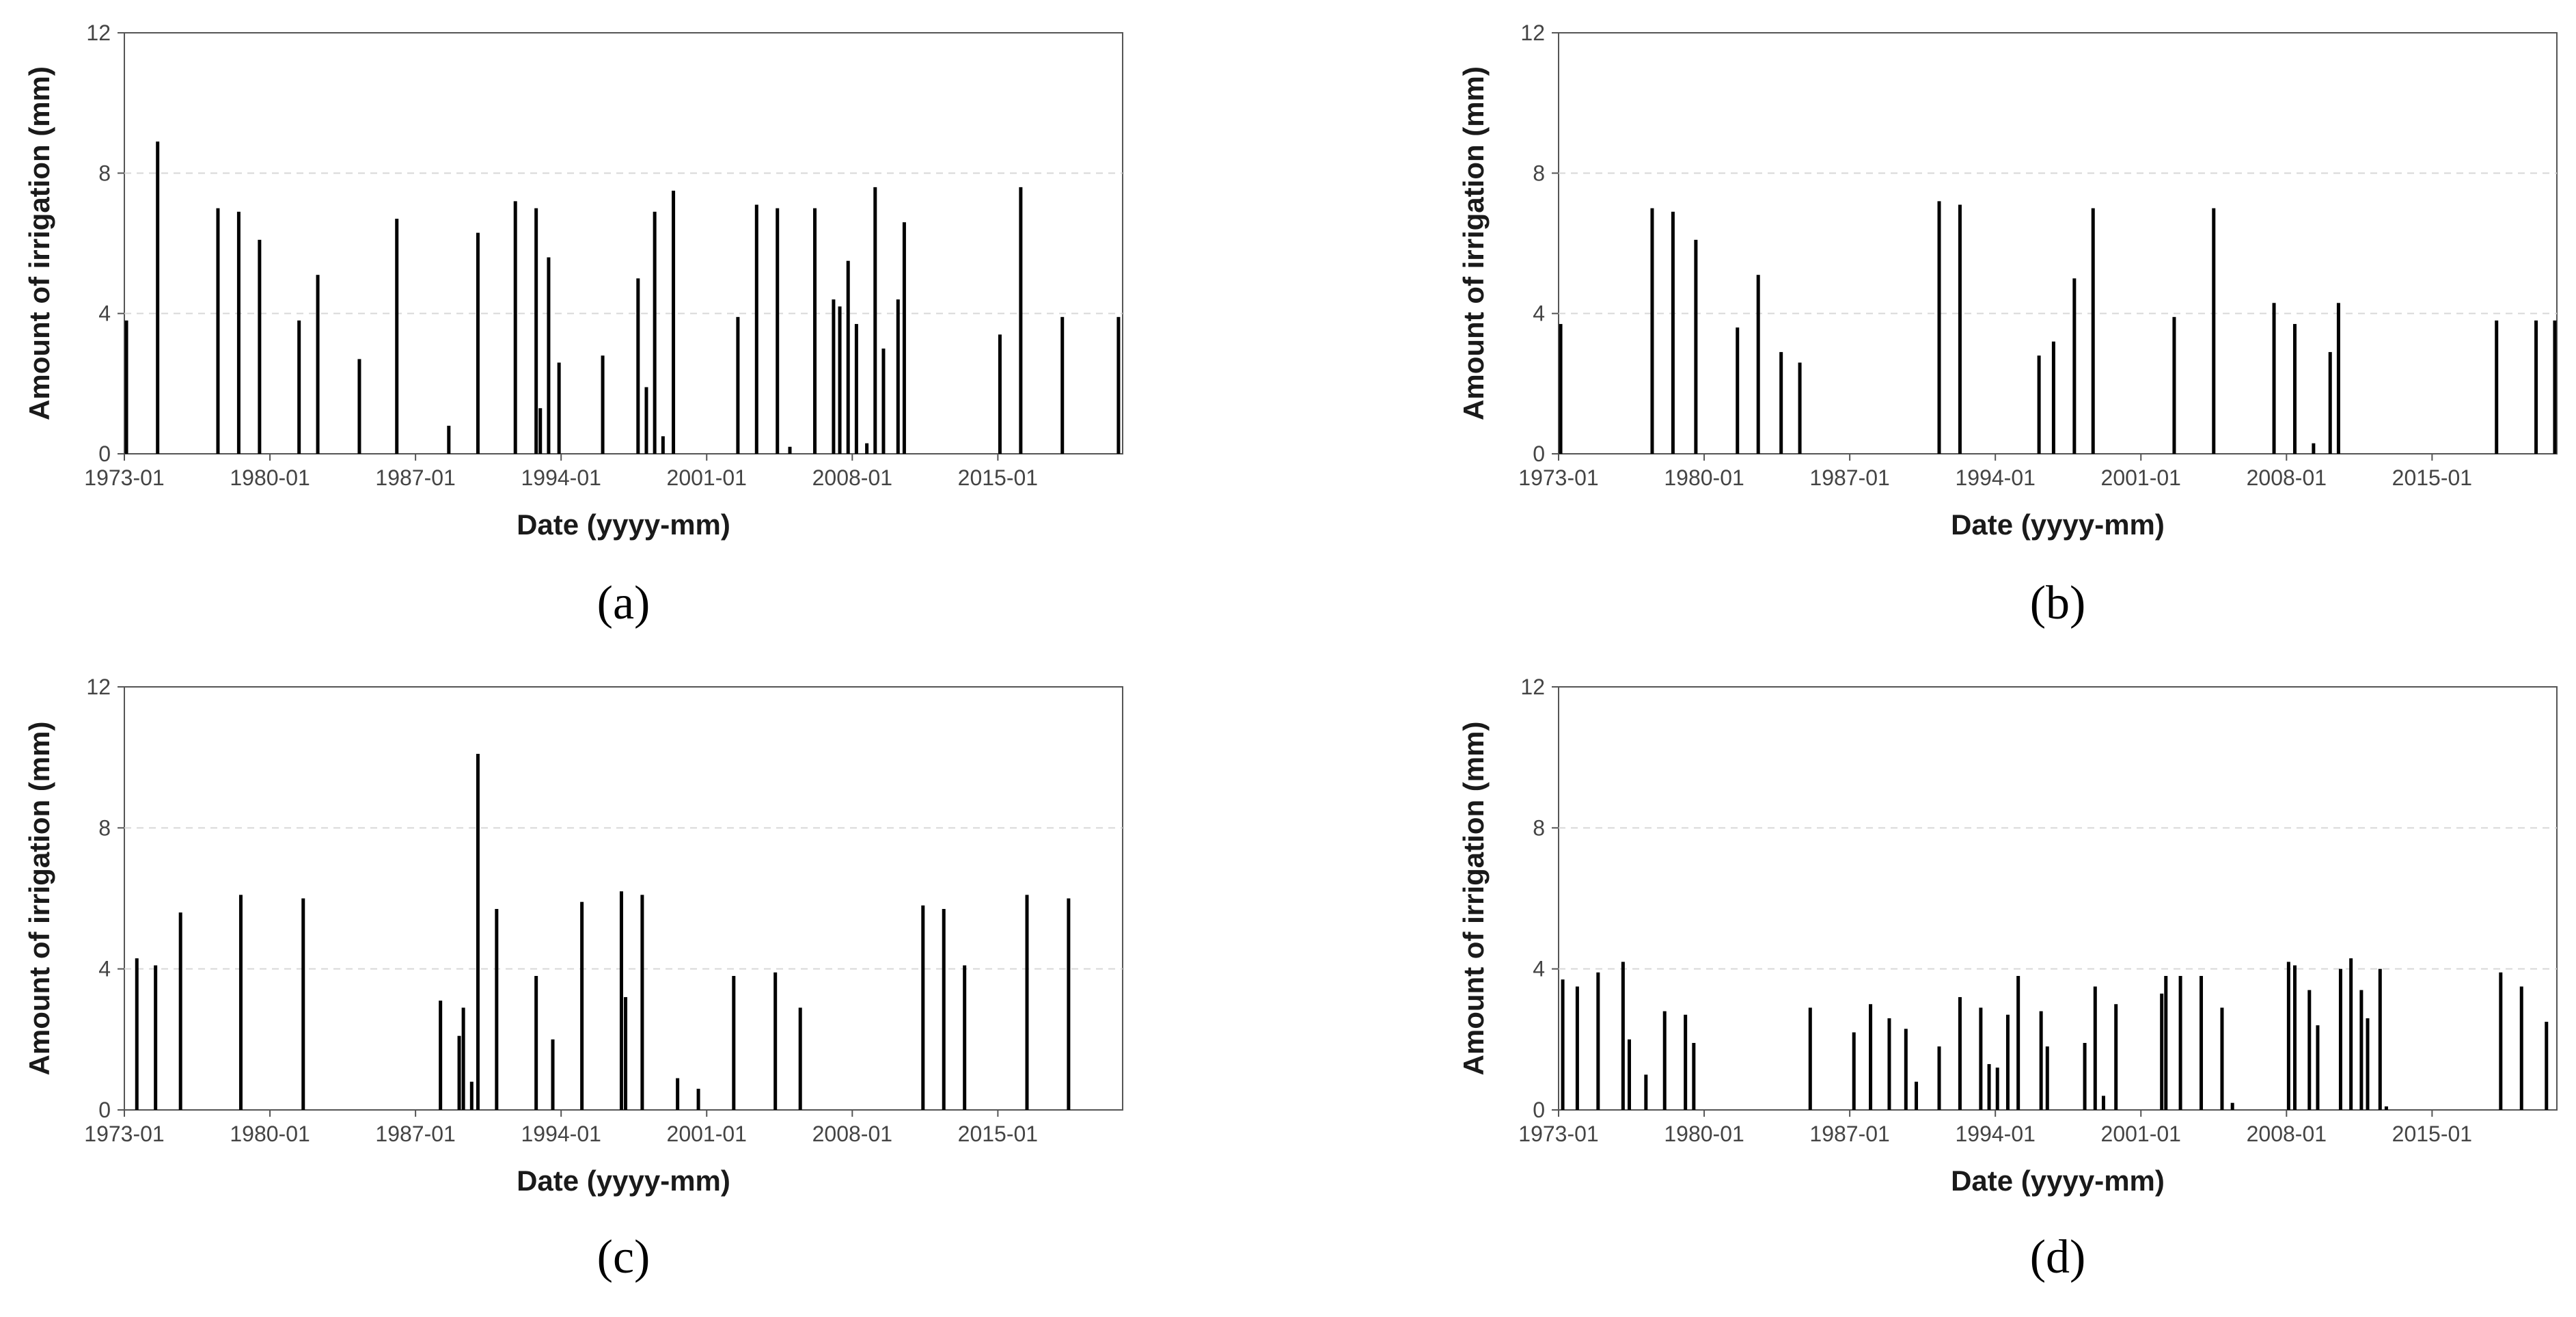  Describe the element at coordinates (623, 524) in the screenshot. I see `x-axis-label: Date (yyyy-mm)` at that location.